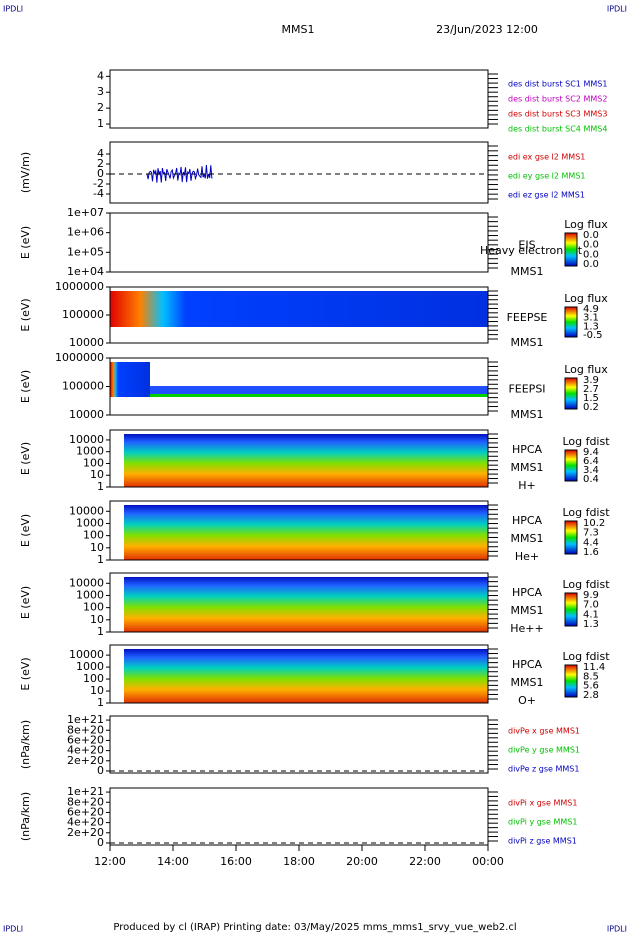 The height and width of the screenshot is (934, 630). I want to click on legend-entry: des dist burst SC2 MMS2, so click(557, 99).